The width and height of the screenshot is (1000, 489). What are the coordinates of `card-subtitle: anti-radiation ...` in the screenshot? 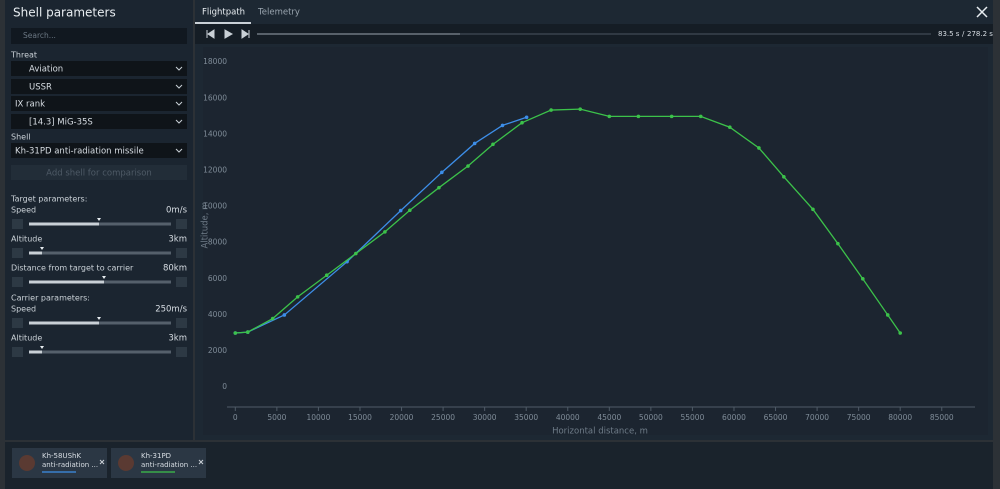 It's located at (70, 465).